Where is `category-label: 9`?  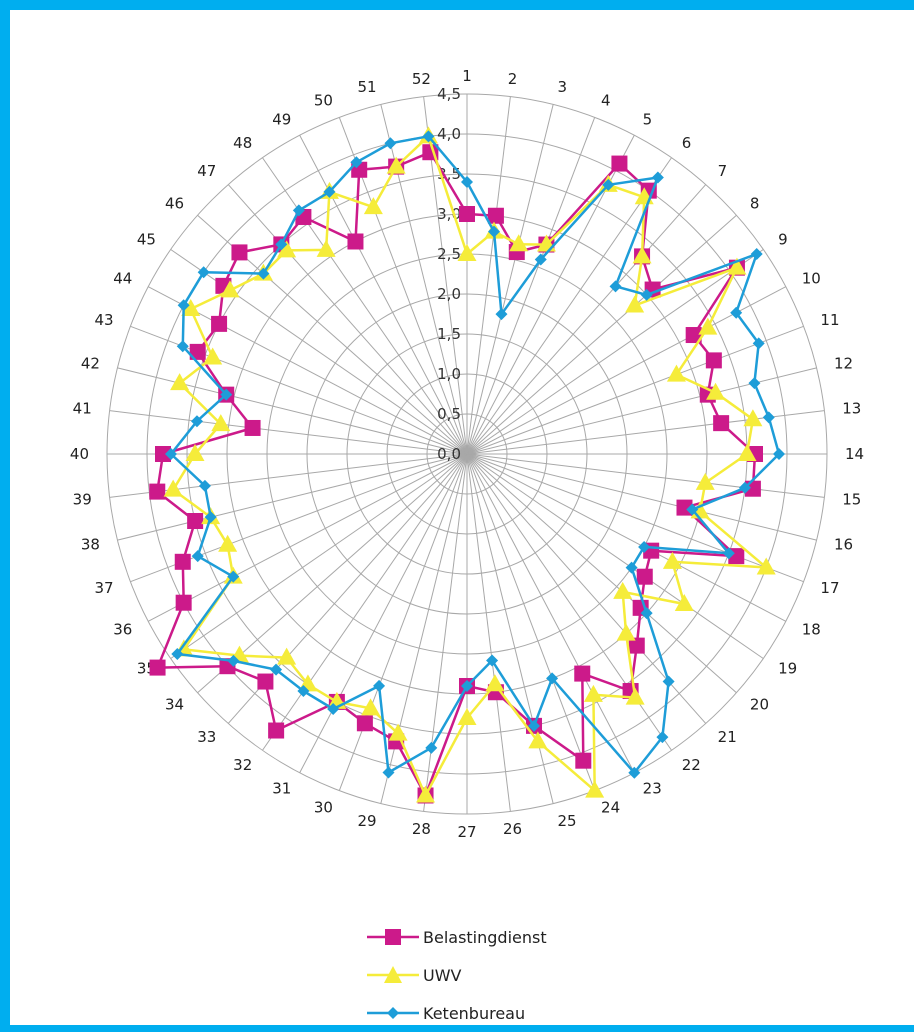
category-label: 9 is located at coordinates (783, 239).